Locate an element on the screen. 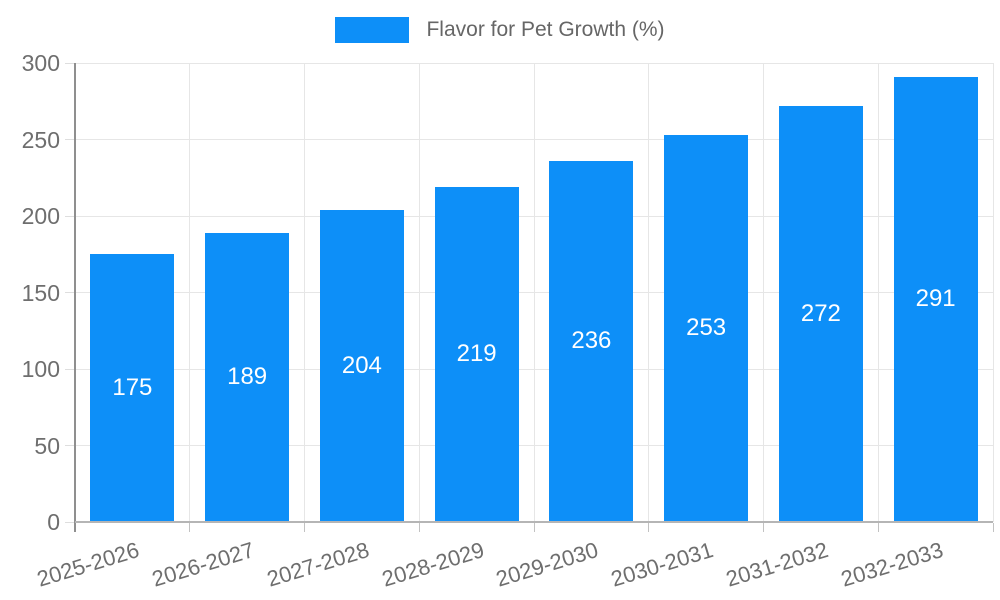  bar-value-label: 219 is located at coordinates (476, 354).